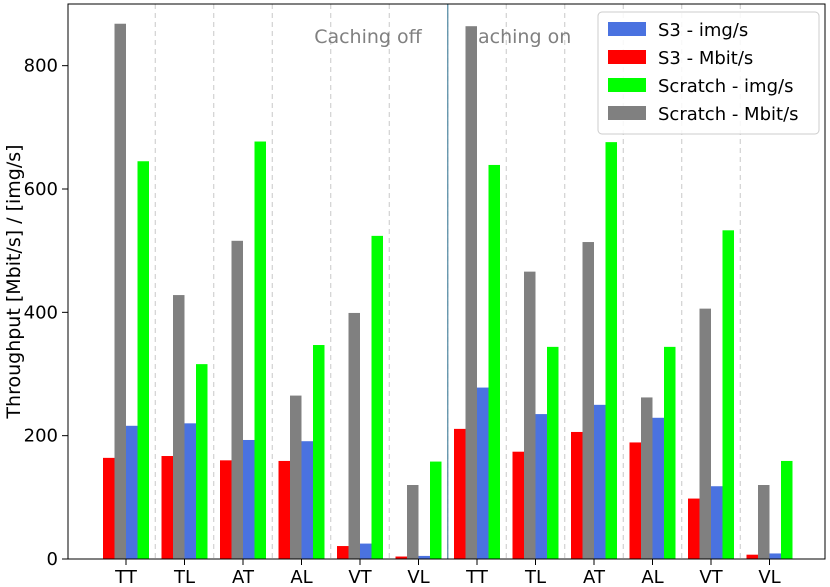 Image resolution: width=830 pixels, height=587 pixels. Describe the element at coordinates (725, 86) in the screenshot. I see `legend-label-scratch-img-s: Scratch - img/s` at that location.